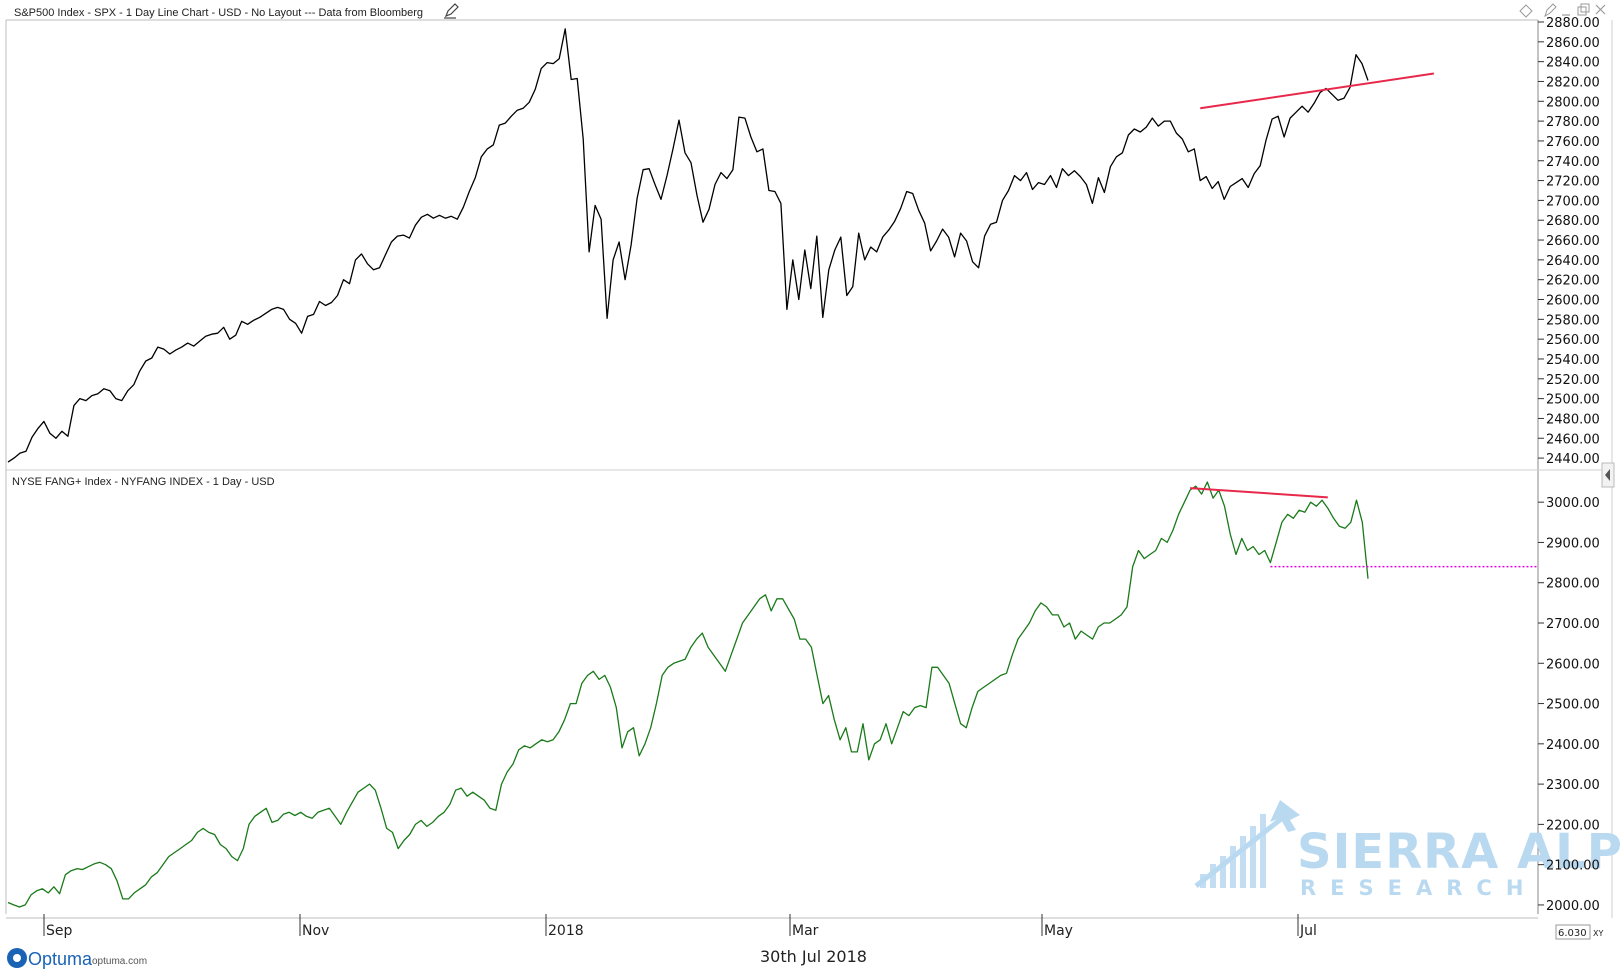 Image resolution: width=1620 pixels, height=972 pixels. I want to click on y-tick-label: 2440.00, so click(1573, 459).